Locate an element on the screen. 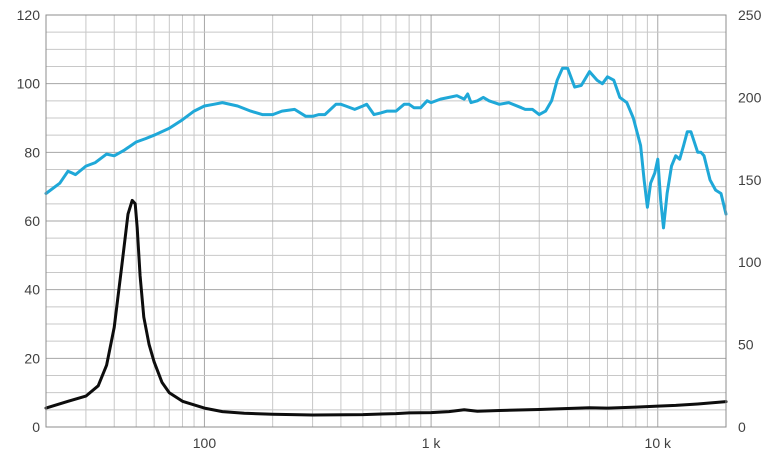 This screenshot has height=460, width=777. y2-tick-label: 200 is located at coordinates (750, 97).